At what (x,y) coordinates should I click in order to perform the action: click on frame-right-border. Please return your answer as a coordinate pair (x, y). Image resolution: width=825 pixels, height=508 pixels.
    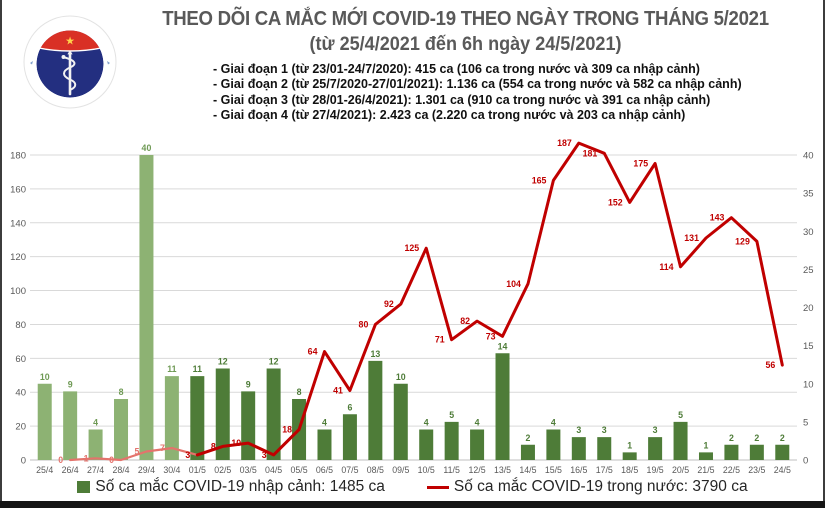
    Looking at the image, I should click on (824, 254).